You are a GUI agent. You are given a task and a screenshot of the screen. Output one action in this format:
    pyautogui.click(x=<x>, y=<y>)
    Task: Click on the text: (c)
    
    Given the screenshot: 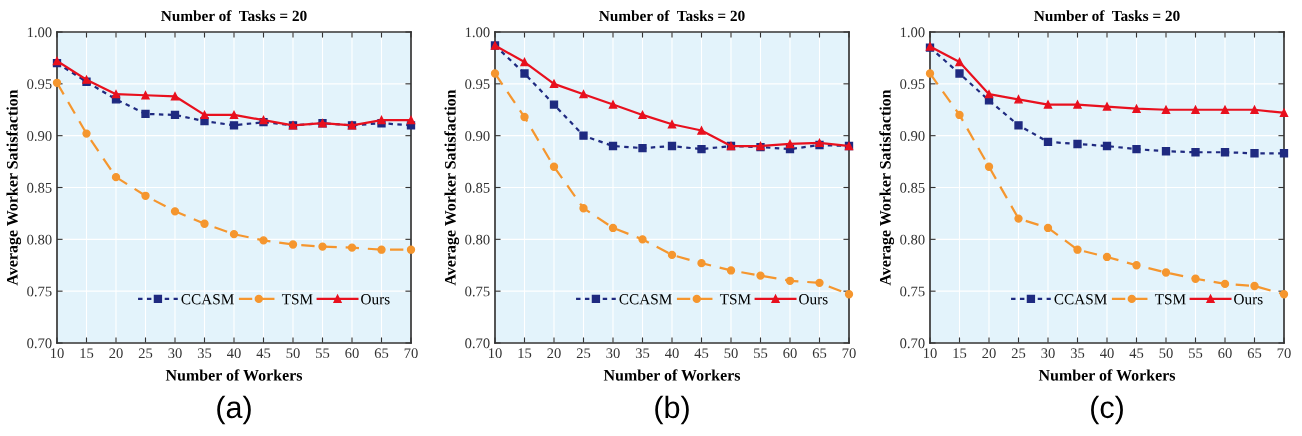 What is the action you would take?
    pyautogui.click(x=1107, y=410)
    